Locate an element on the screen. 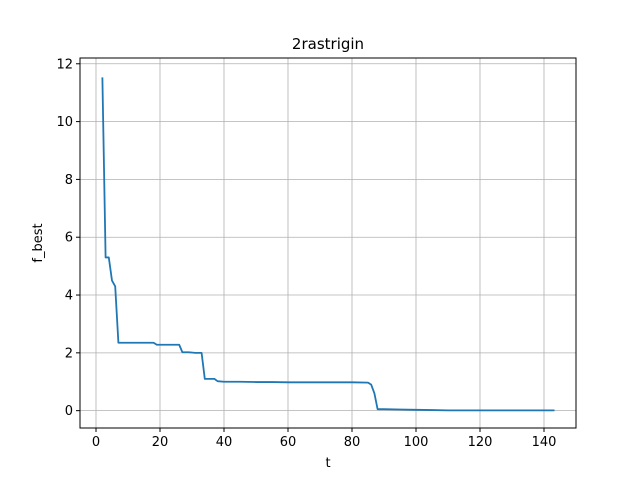 Image resolution: width=640 pixels, height=480 pixels. y-tick-label: 6 is located at coordinates (69, 238).